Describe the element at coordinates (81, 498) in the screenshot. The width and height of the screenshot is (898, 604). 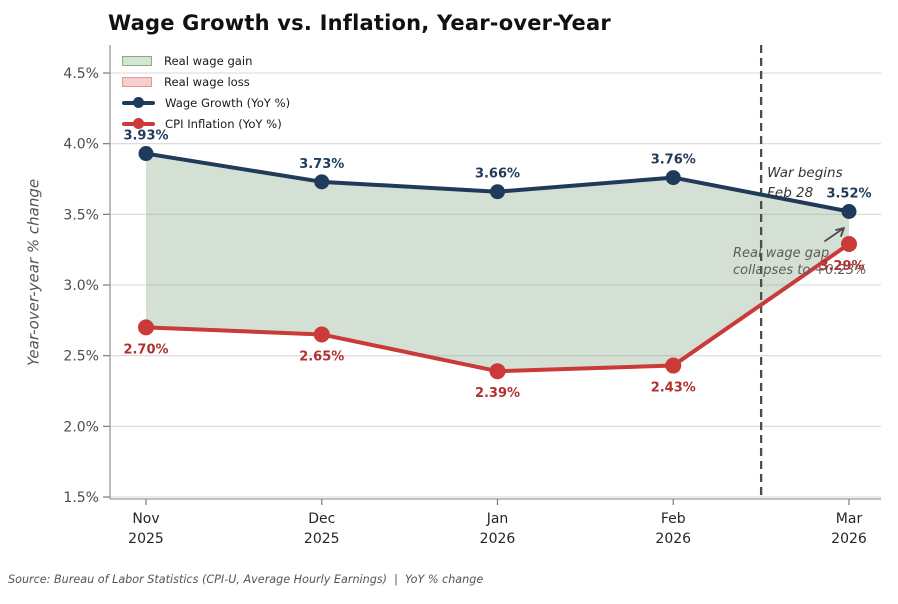
I see `y-tick-label: 1.5%` at that location.